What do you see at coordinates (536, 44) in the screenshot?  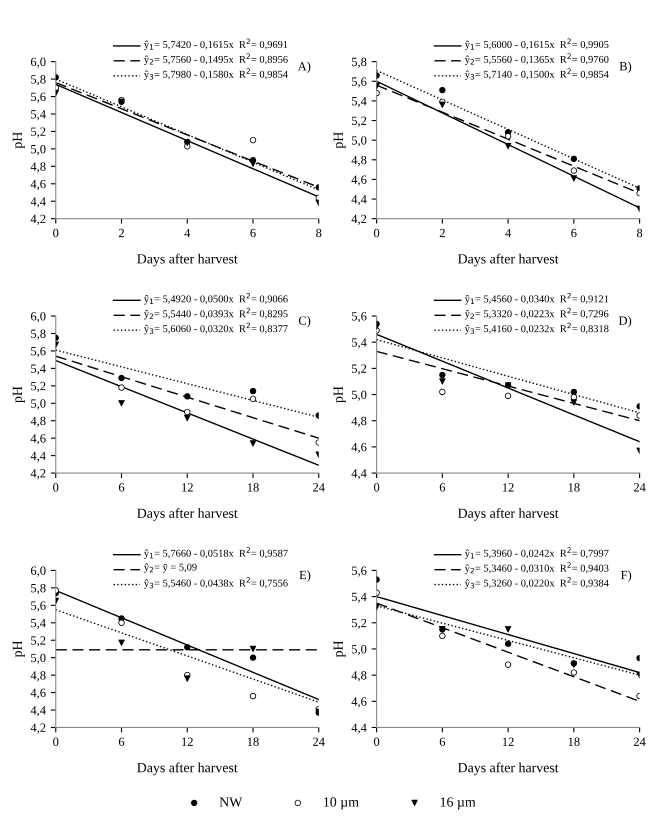 I see `text: ŷ$_{1}$= 5,6000 - 0,1615x R$^{2}$= 0,9905` at bounding box center [536, 44].